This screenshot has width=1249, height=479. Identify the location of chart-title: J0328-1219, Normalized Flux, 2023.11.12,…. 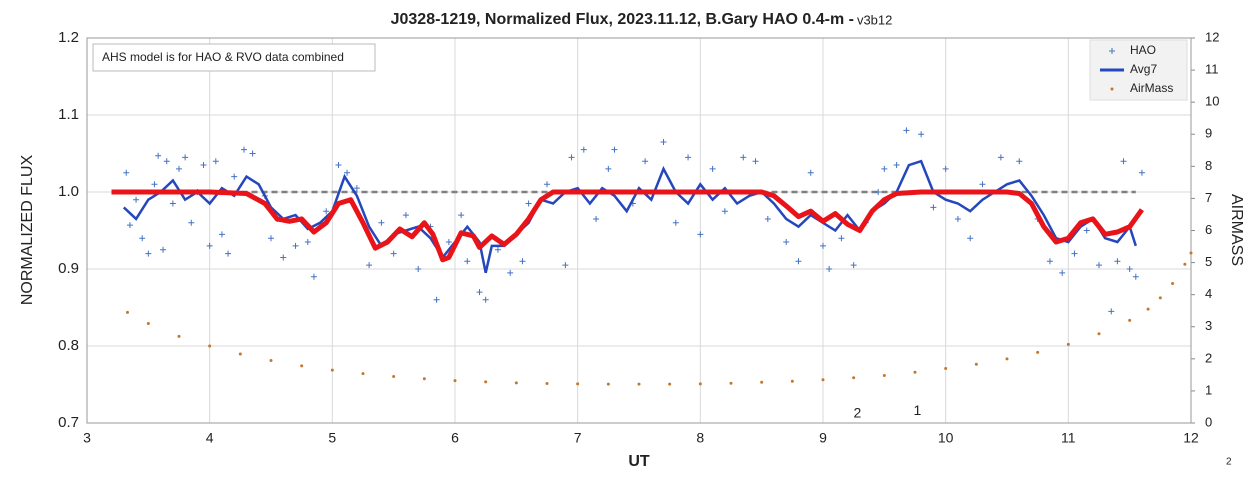
(622, 19).